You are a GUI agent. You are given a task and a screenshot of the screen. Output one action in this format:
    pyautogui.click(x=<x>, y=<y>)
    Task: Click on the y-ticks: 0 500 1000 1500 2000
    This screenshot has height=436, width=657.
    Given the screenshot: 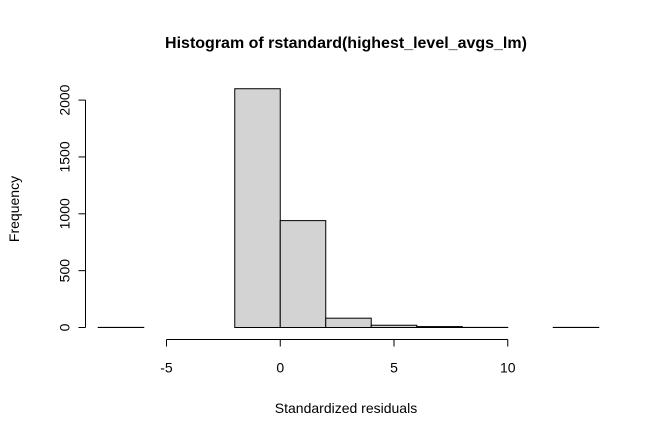 What is the action you would take?
    pyautogui.click(x=71, y=207)
    